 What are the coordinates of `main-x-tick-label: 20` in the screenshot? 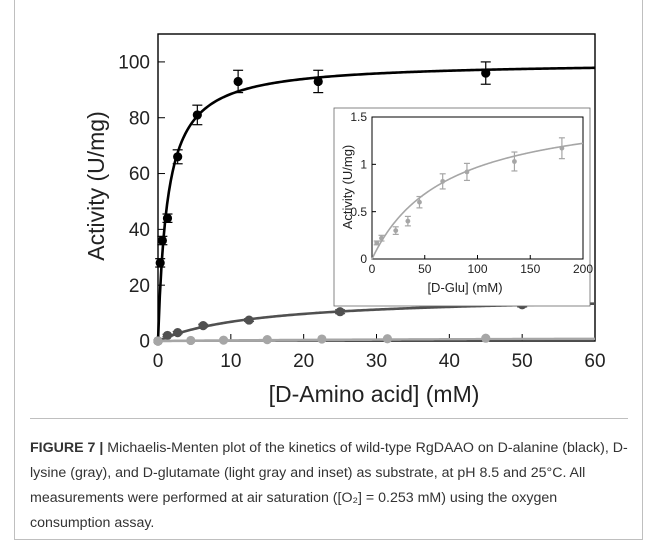 It's located at (303, 361).